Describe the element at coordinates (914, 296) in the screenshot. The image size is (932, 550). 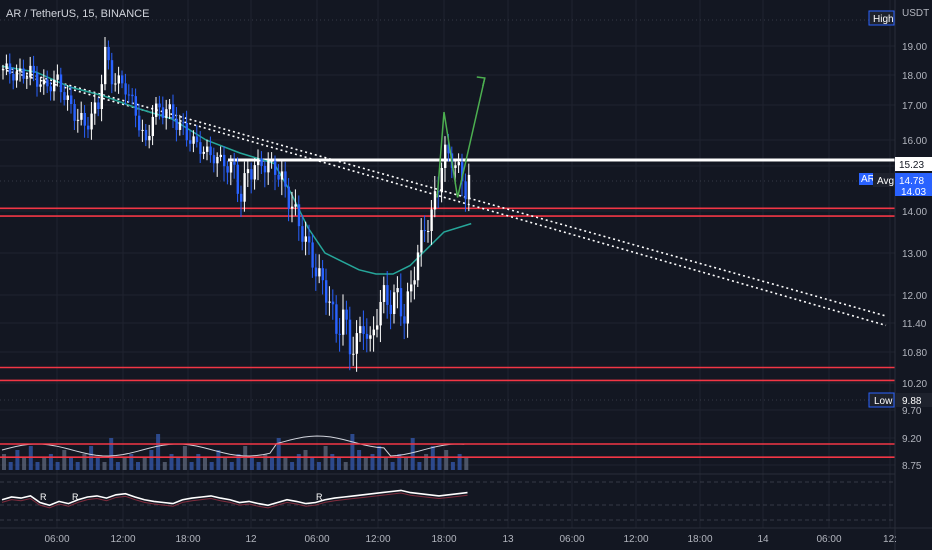
I see `y-tick-label: 12.00` at that location.